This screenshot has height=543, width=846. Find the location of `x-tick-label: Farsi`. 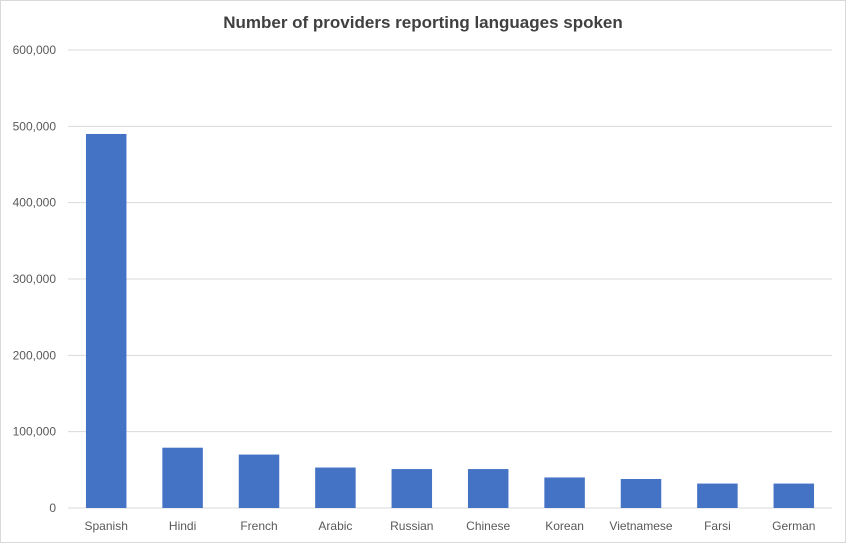

x-tick-label: Farsi is located at coordinates (717, 526).